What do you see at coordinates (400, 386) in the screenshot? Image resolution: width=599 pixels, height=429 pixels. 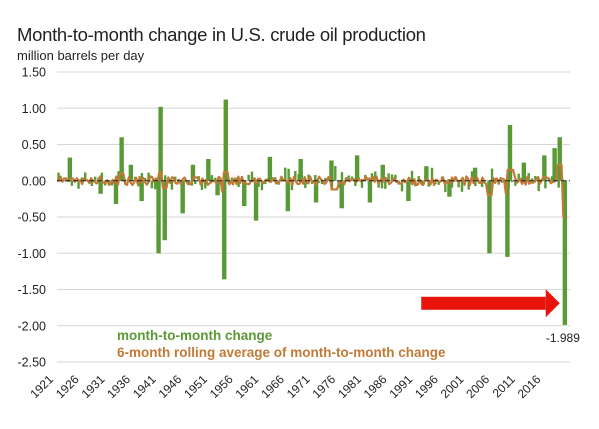 I see `x-tick-label: 1991` at bounding box center [400, 386].